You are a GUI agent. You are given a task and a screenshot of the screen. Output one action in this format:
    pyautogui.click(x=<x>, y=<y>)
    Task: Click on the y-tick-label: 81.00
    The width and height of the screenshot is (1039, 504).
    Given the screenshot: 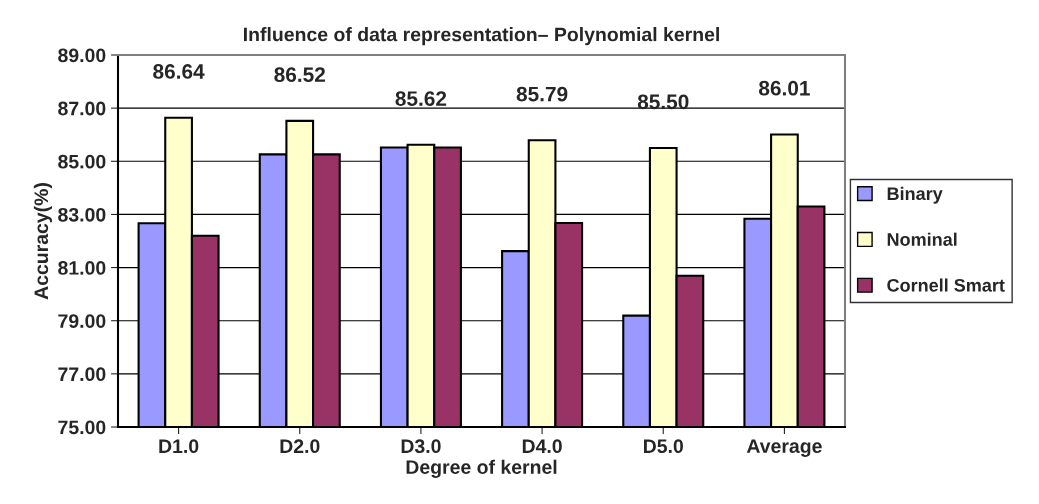 What is the action you would take?
    pyautogui.click(x=82, y=268)
    